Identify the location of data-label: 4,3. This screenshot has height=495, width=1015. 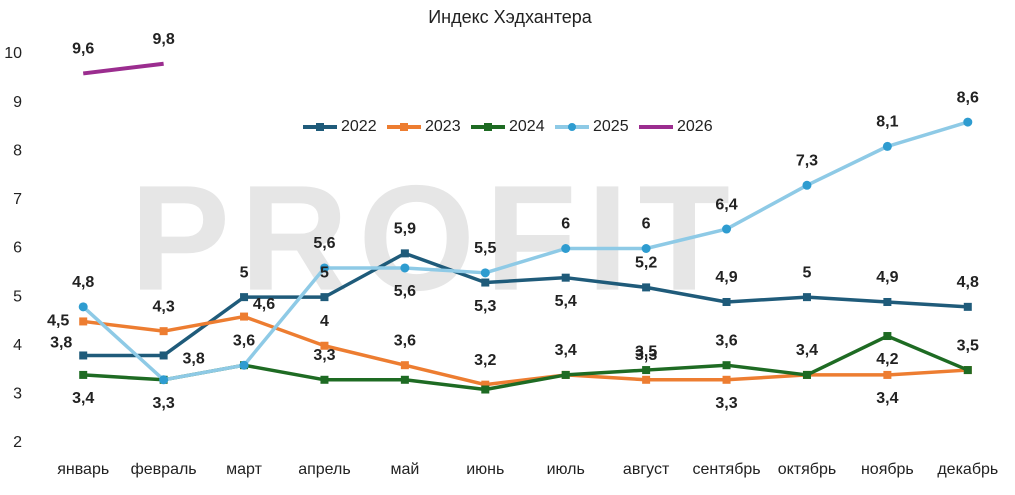
(164, 306).